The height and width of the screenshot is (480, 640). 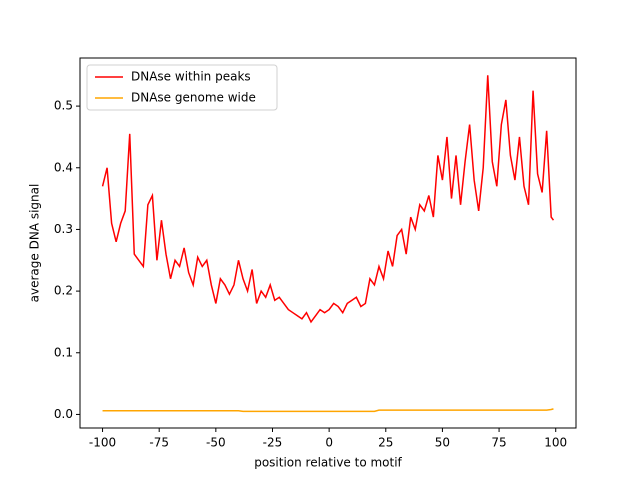 What do you see at coordinates (191, 77) in the screenshot?
I see `legend-label: DNAse within peaks` at bounding box center [191, 77].